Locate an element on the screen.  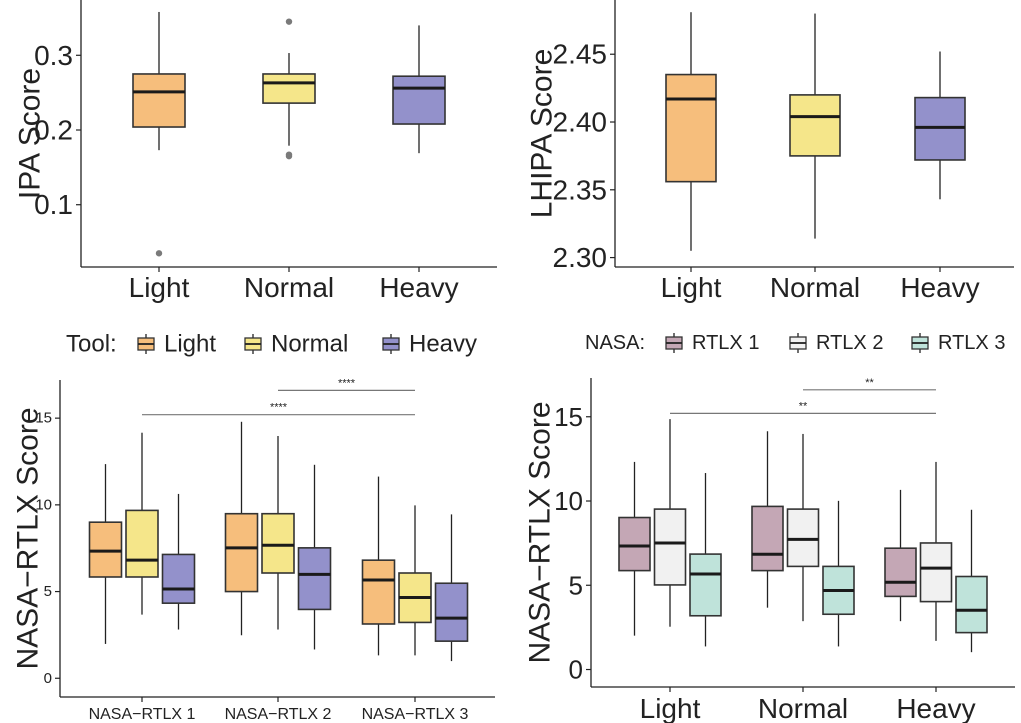
legend-label: Light is located at coordinates (190, 344).